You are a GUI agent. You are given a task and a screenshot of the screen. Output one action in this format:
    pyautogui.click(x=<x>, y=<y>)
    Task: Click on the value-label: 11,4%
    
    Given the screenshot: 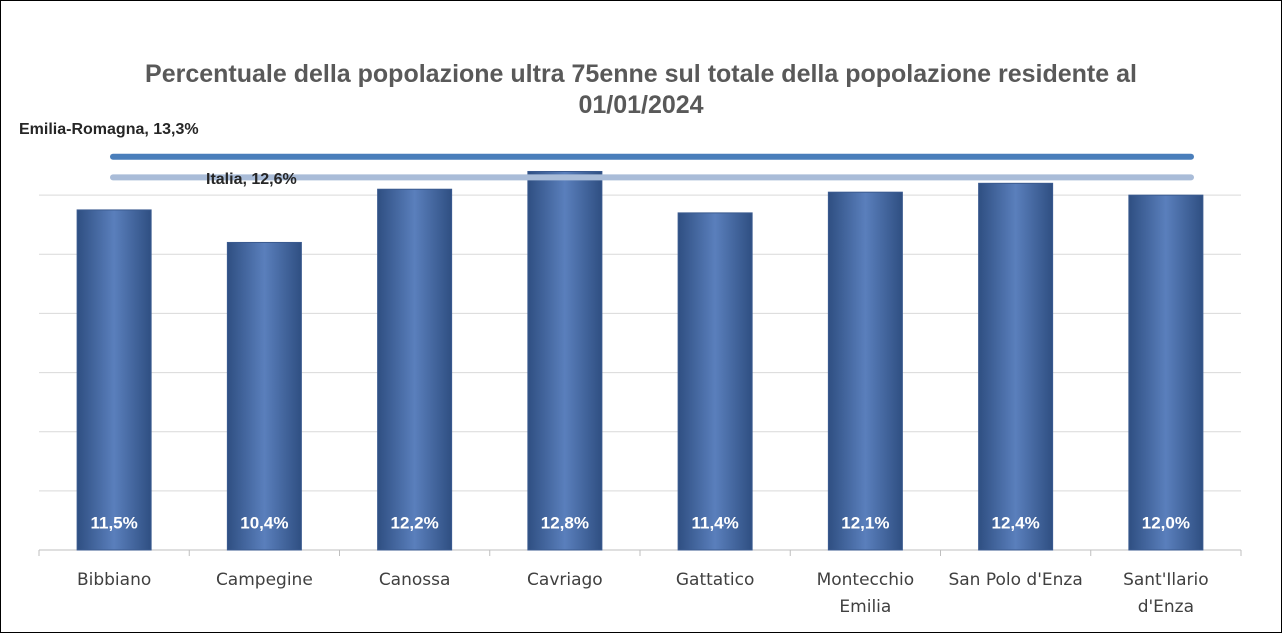 What is the action you would take?
    pyautogui.click(x=714, y=522)
    